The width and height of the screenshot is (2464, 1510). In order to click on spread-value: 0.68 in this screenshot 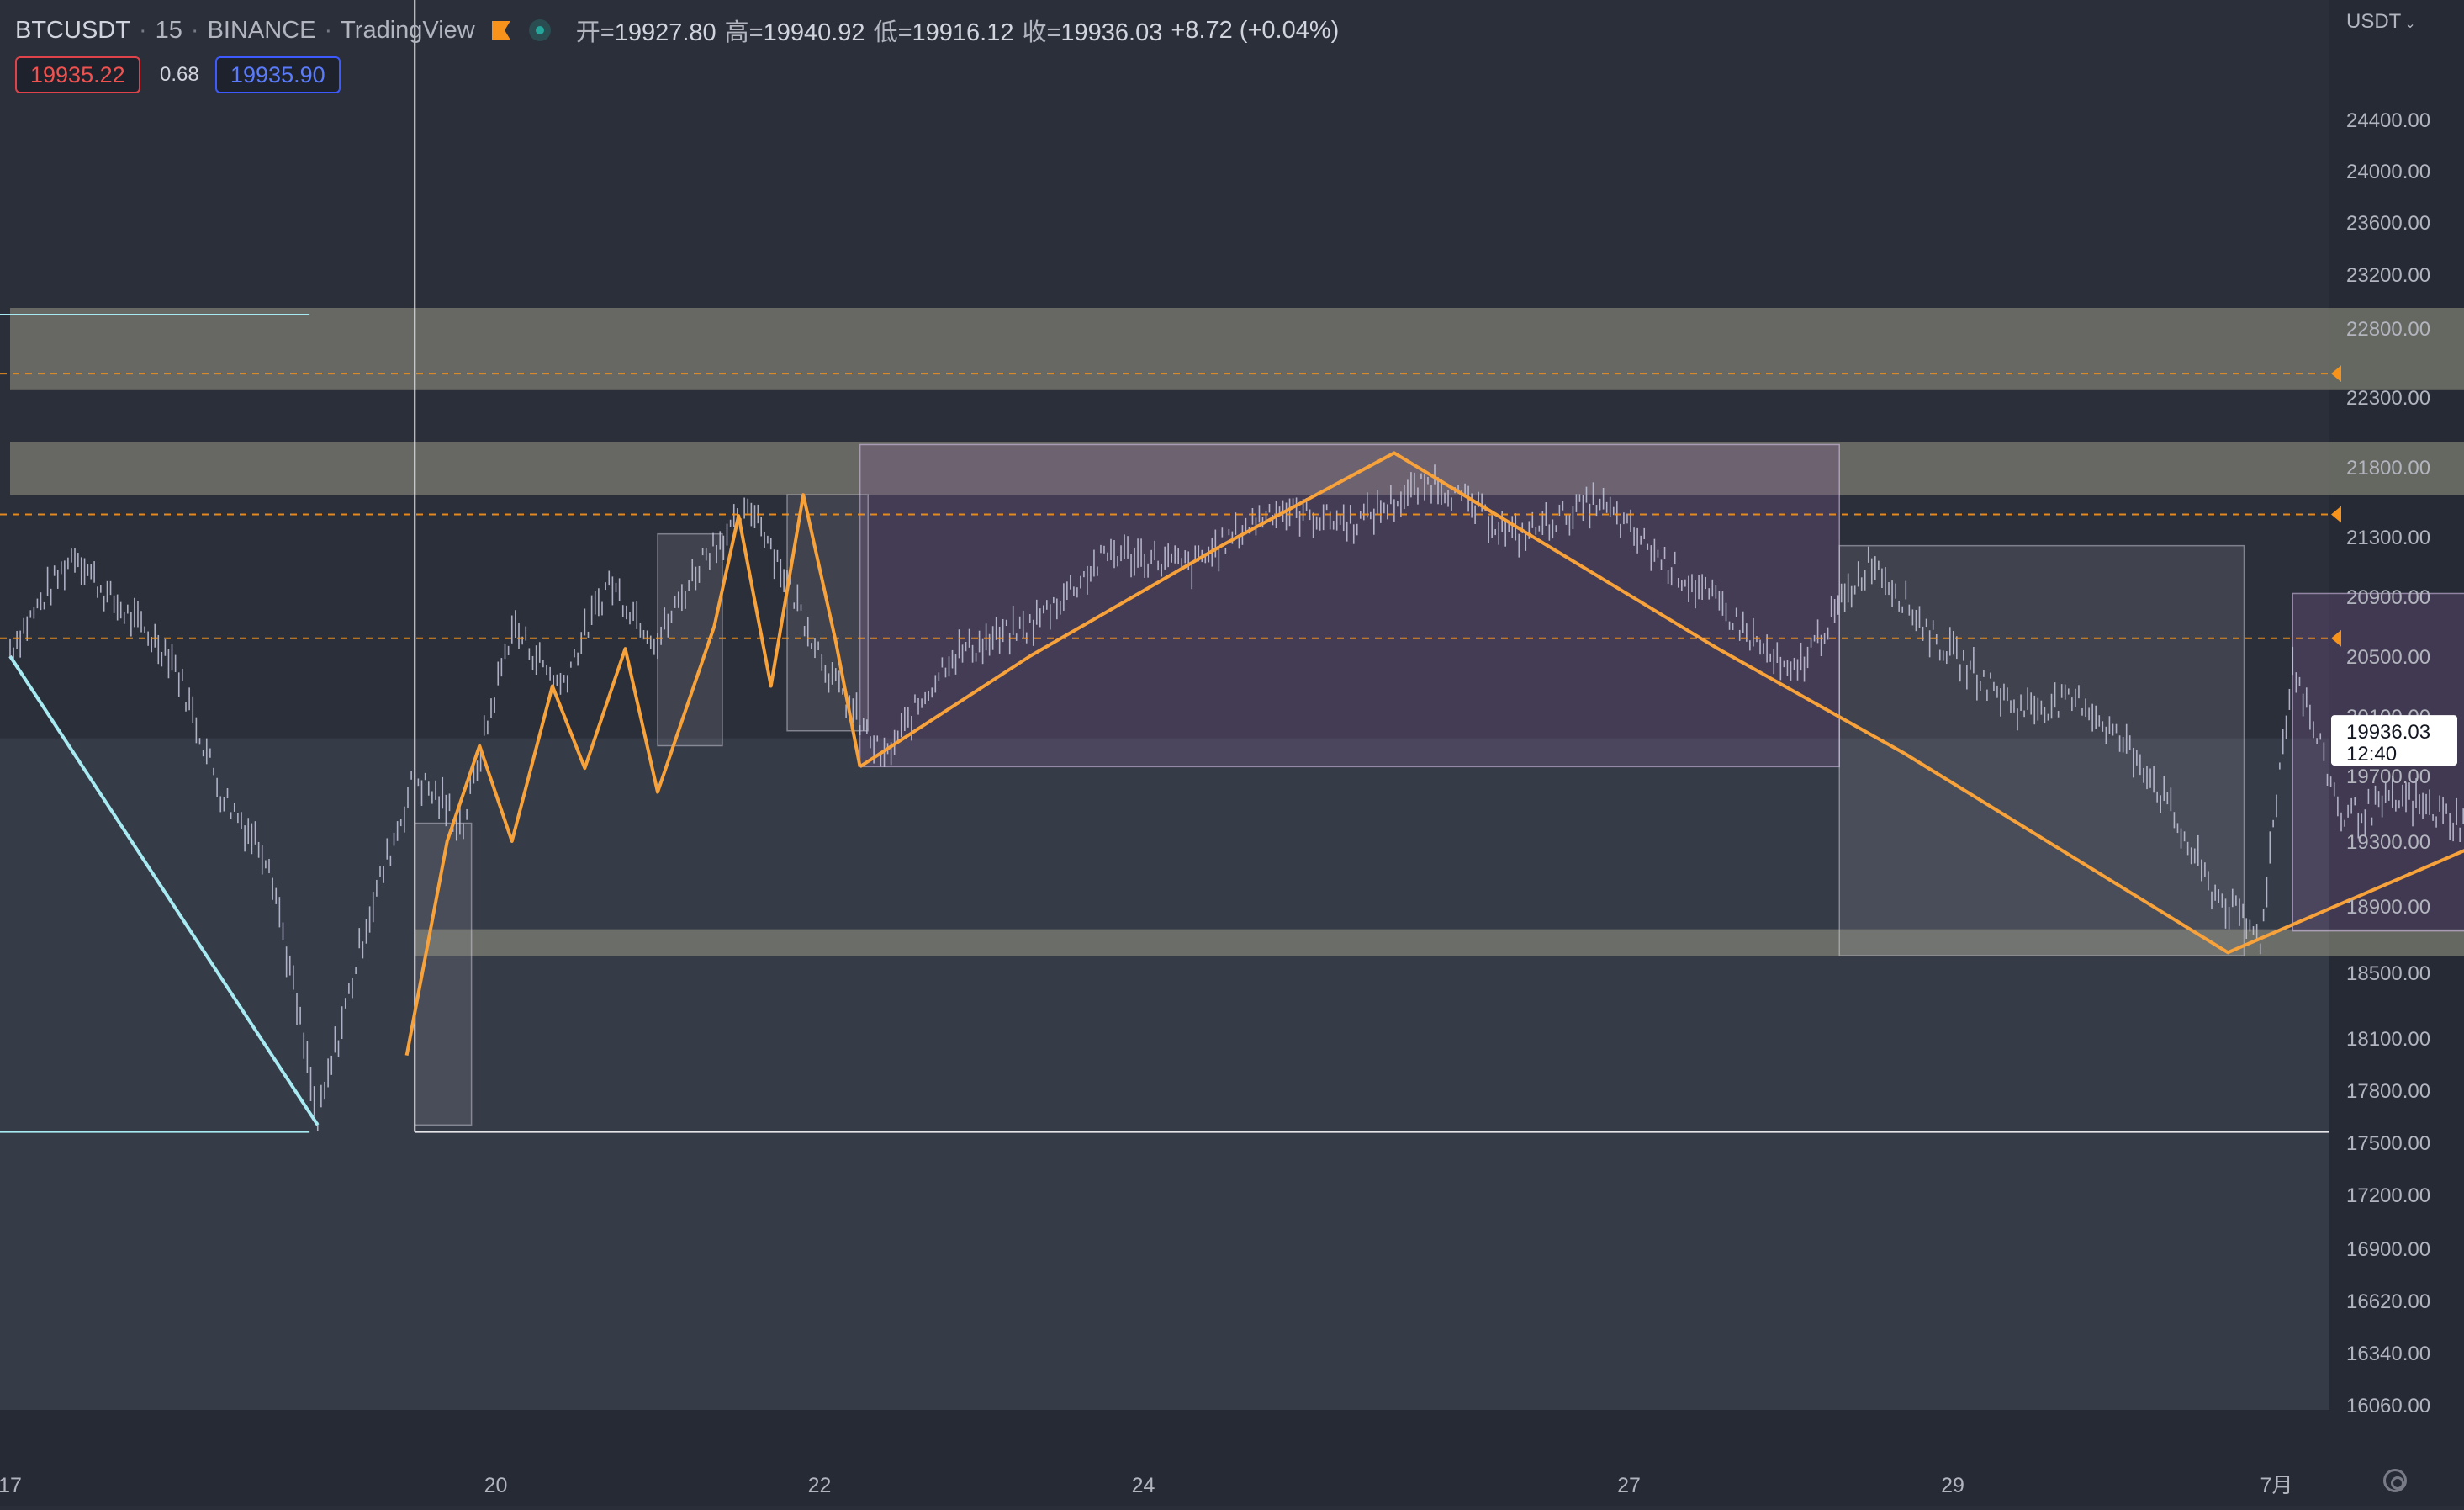, I will do `click(179, 74)`.